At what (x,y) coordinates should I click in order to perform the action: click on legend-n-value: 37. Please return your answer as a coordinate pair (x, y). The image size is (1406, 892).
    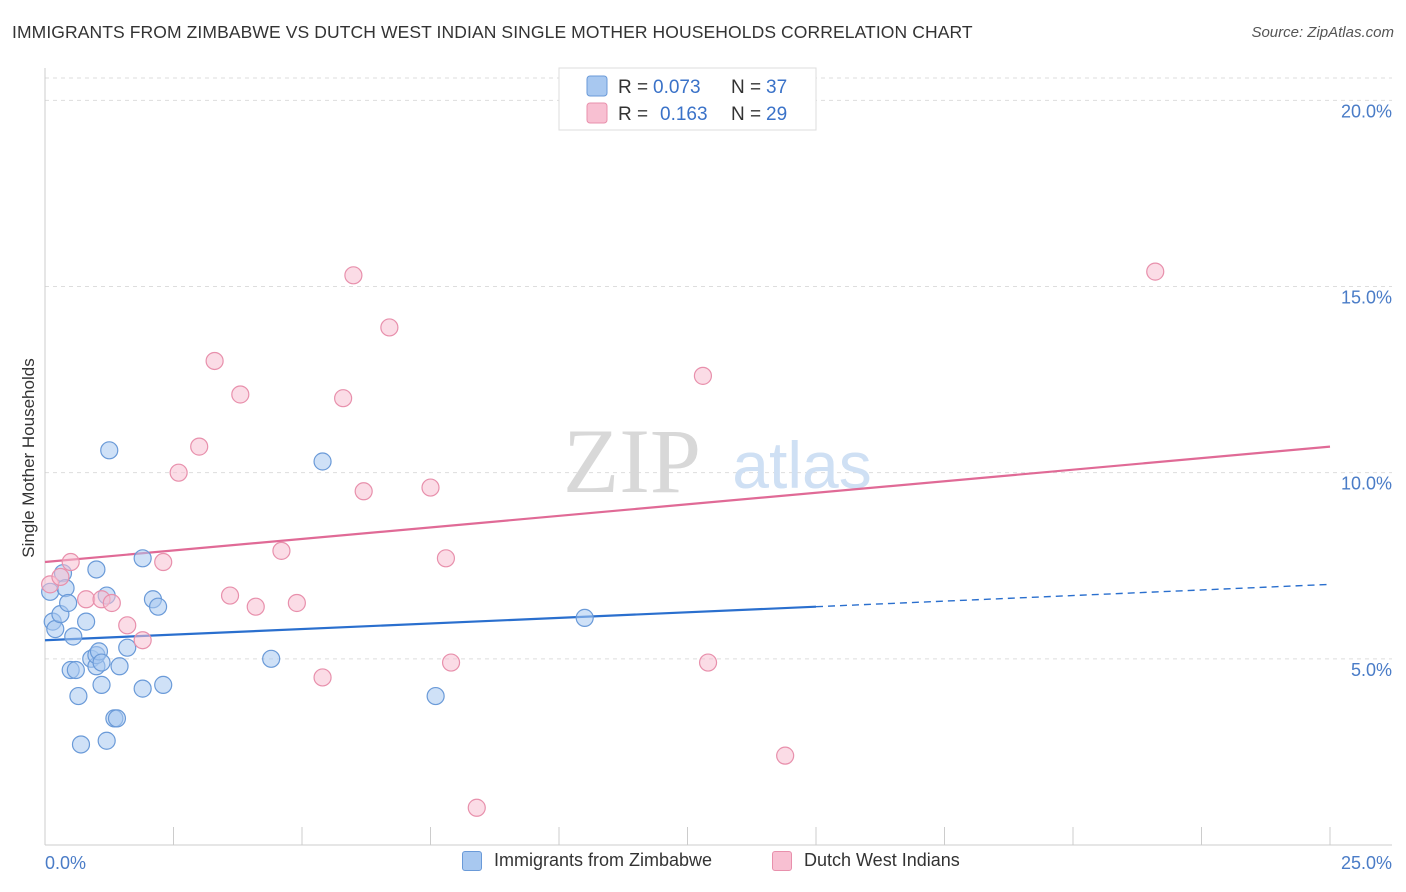
    Looking at the image, I should click on (776, 87).